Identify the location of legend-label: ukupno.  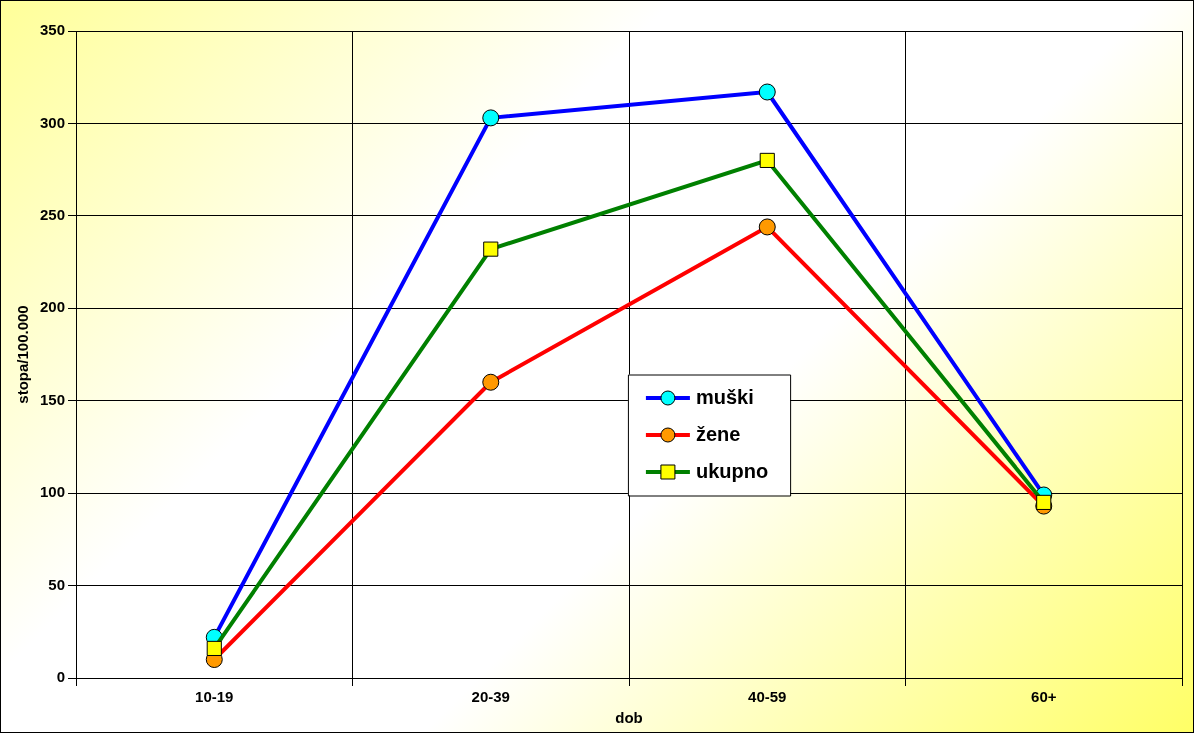
(732, 470).